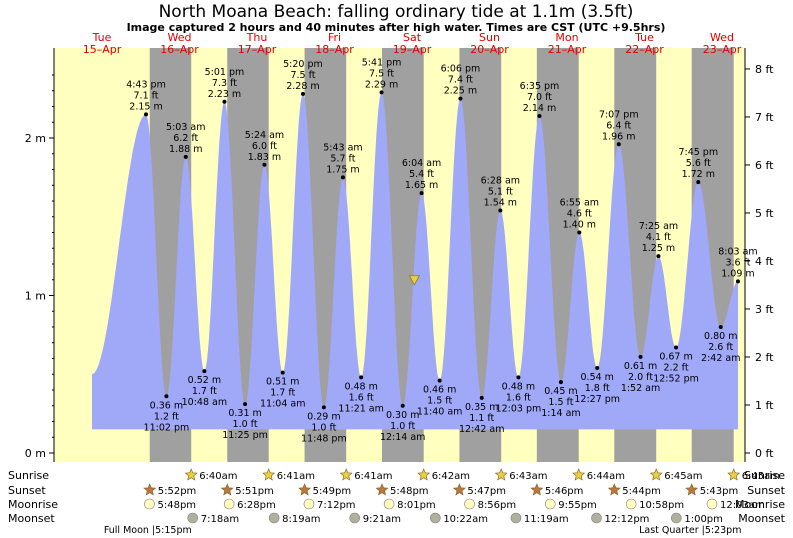 The image size is (793, 538). What do you see at coordinates (342, 158) in the screenshot?
I see `tide-extreme-label: 5.7 ft` at bounding box center [342, 158].